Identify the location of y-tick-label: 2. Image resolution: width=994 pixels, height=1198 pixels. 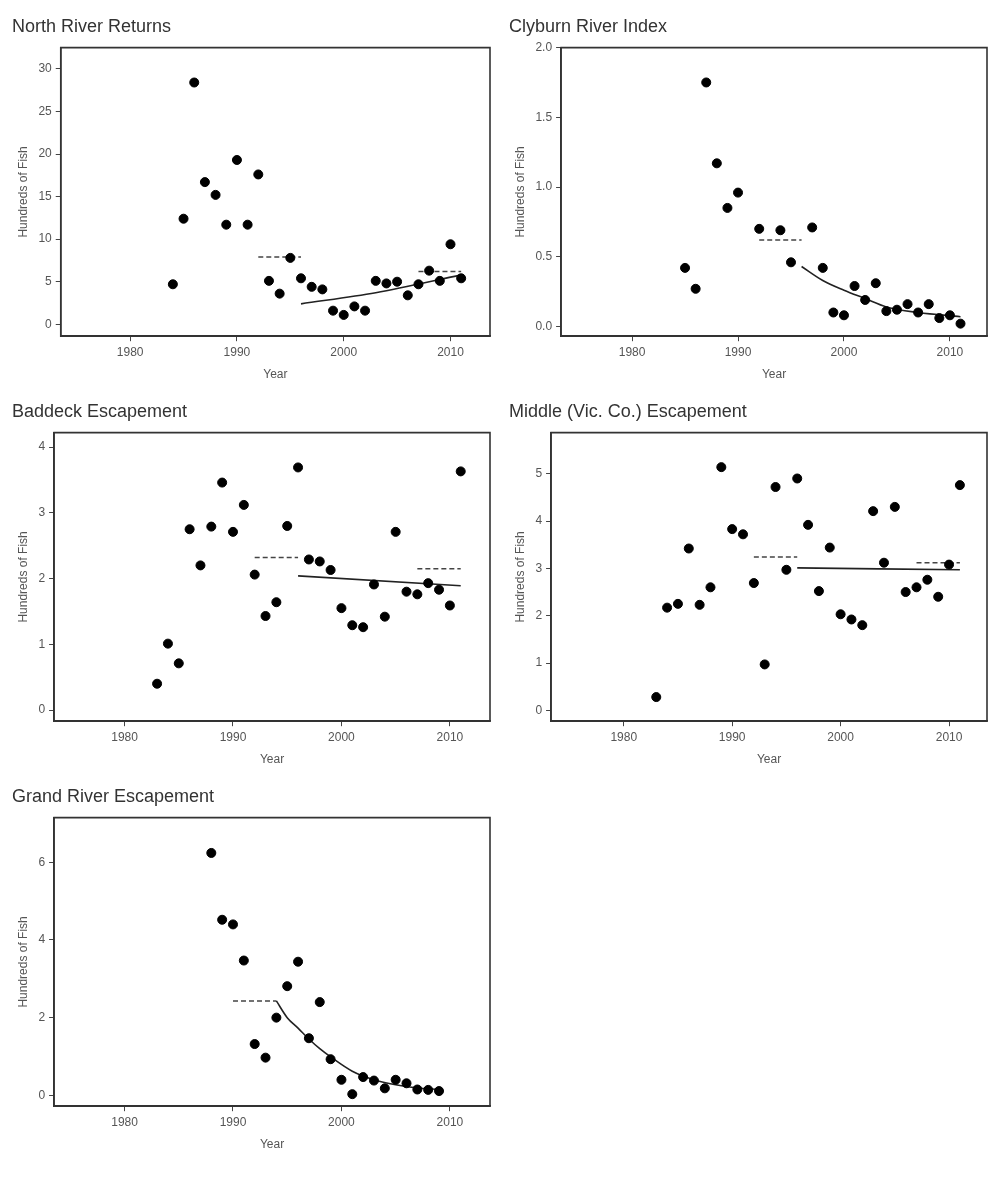
(539, 615).